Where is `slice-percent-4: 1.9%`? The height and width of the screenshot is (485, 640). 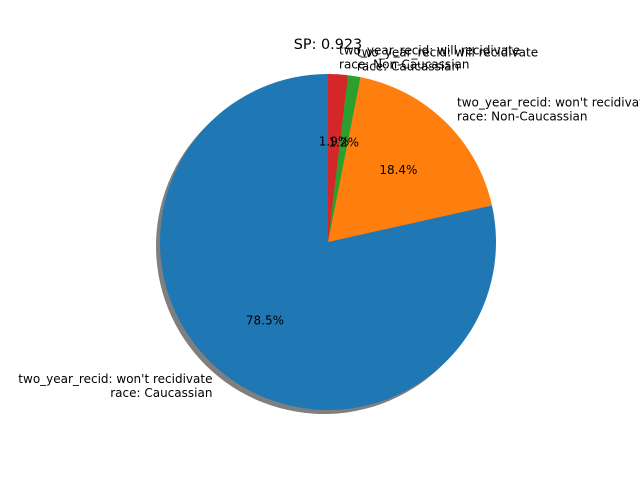
slice-percent-4: 1.9% is located at coordinates (334, 141).